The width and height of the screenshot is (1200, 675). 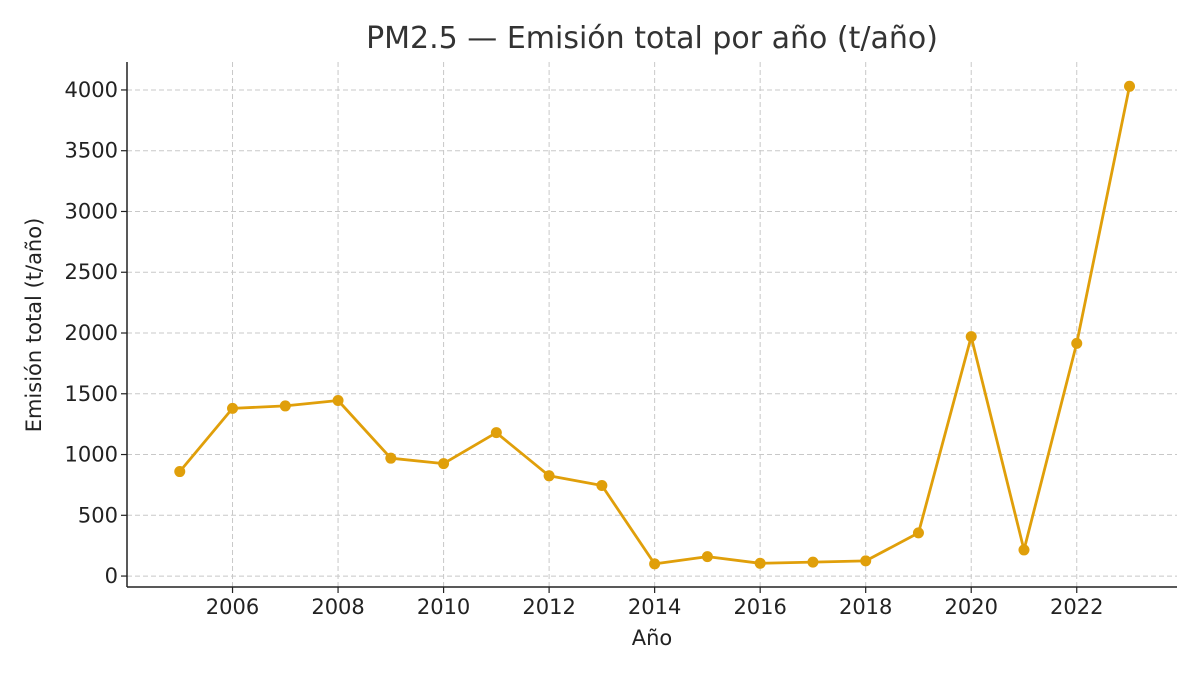 I want to click on y-tick-label: 3500, so click(x=91, y=151).